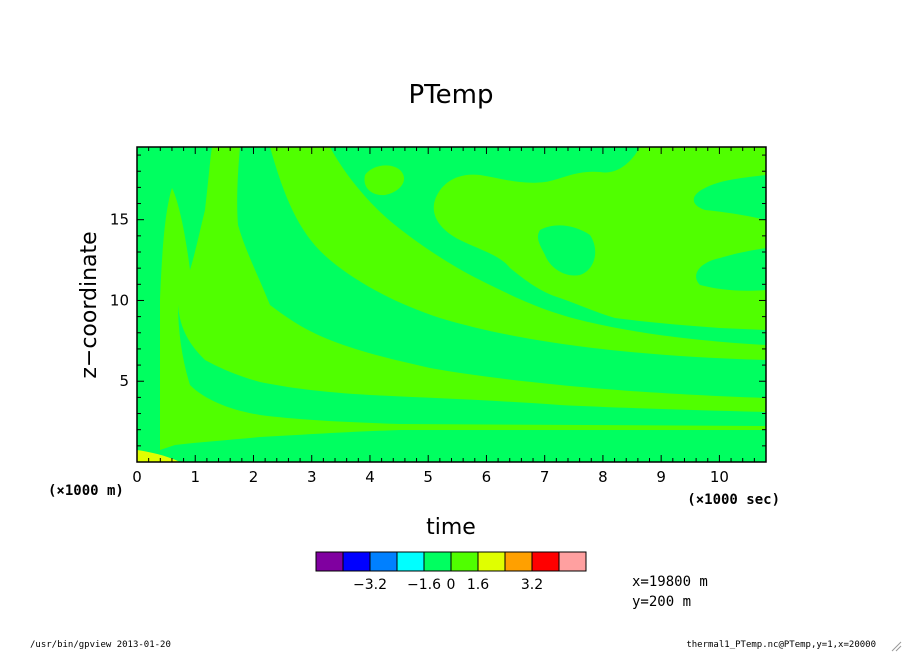 This screenshot has width=904, height=654. Describe the element at coordinates (137, 477) in the screenshot. I see `x-tick-label: 0` at that location.